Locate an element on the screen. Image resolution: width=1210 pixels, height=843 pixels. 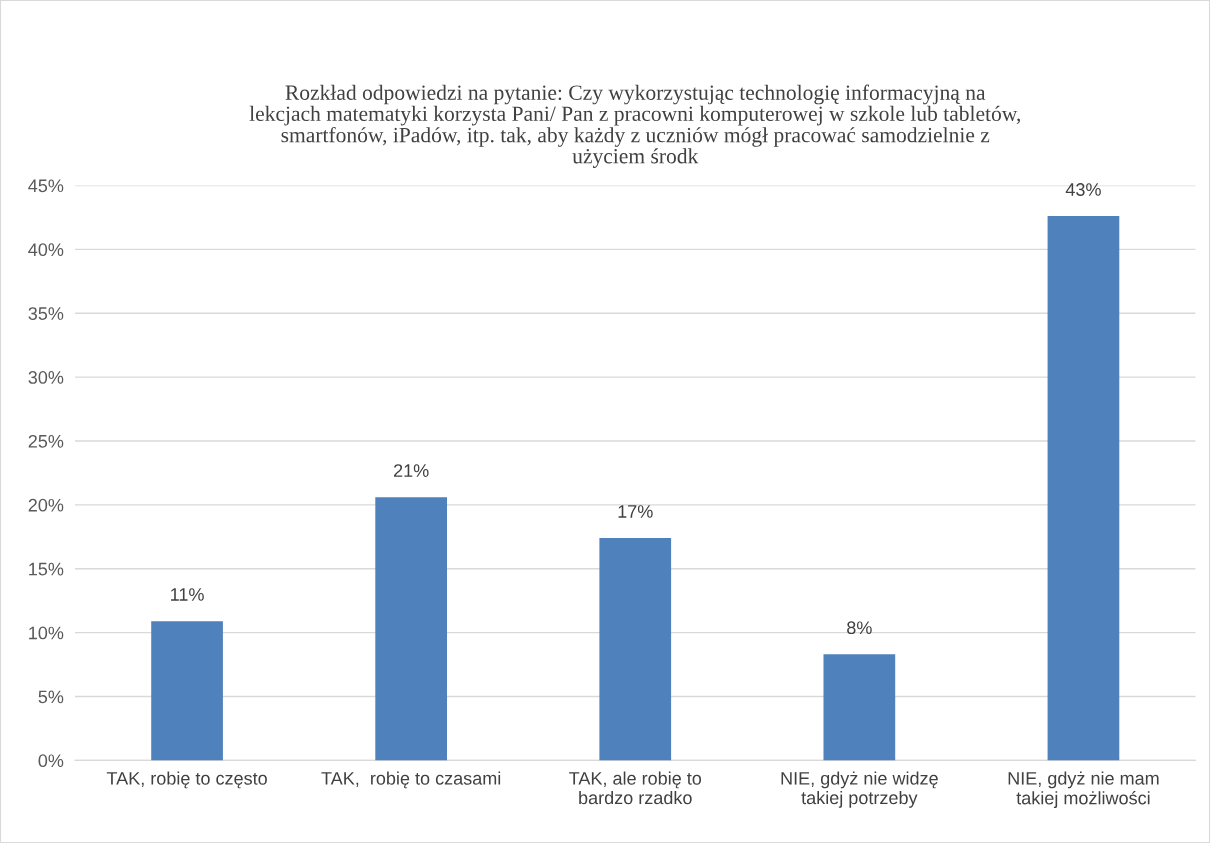
y-tick-label: 20% is located at coordinates (46, 505).